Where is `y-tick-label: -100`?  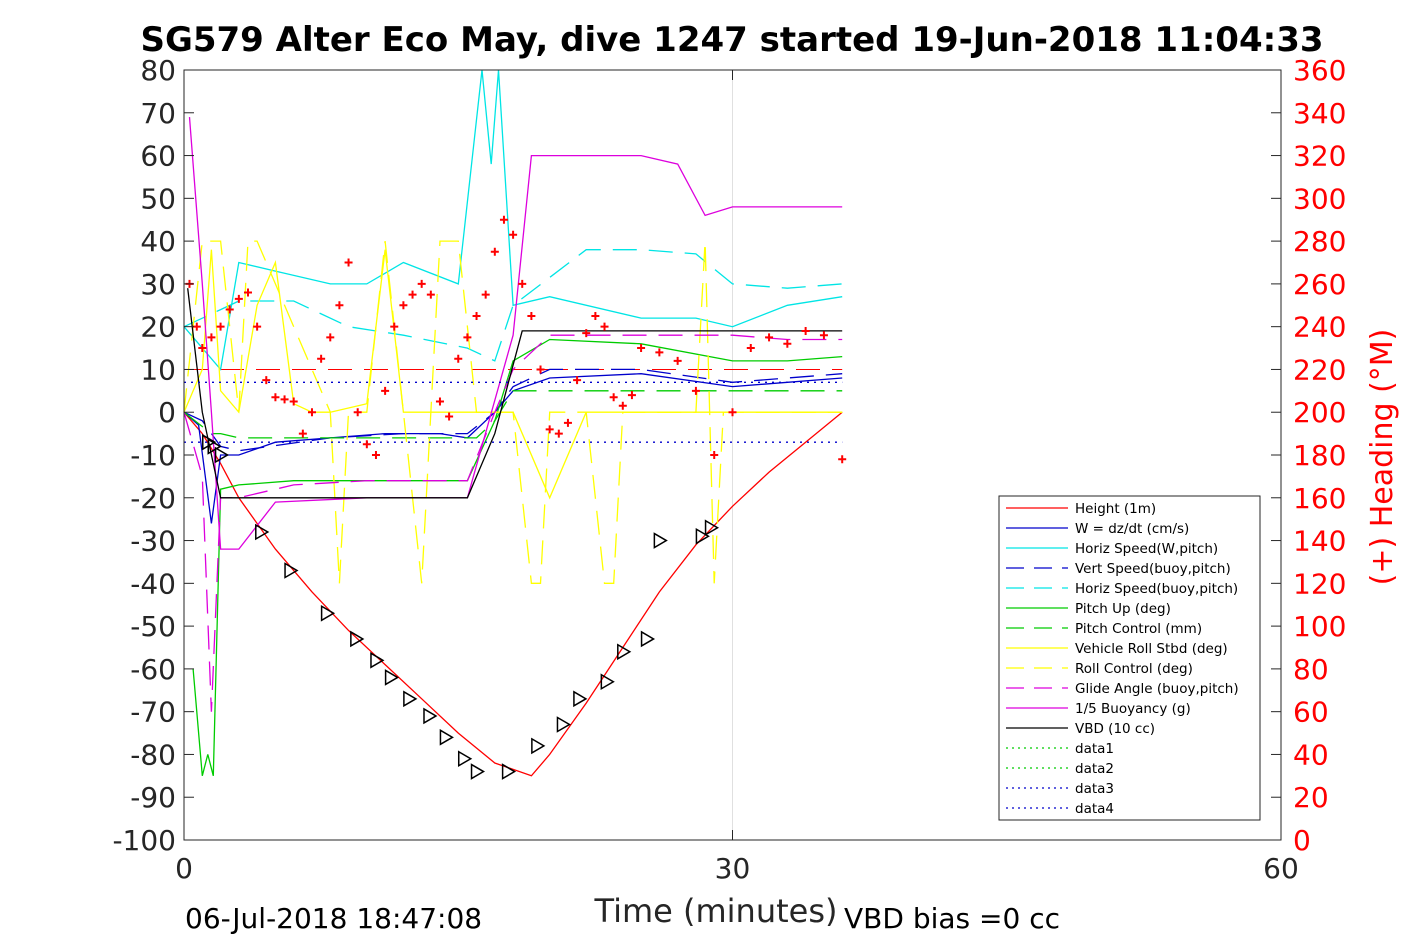 y-tick-label: -100 is located at coordinates (144, 840).